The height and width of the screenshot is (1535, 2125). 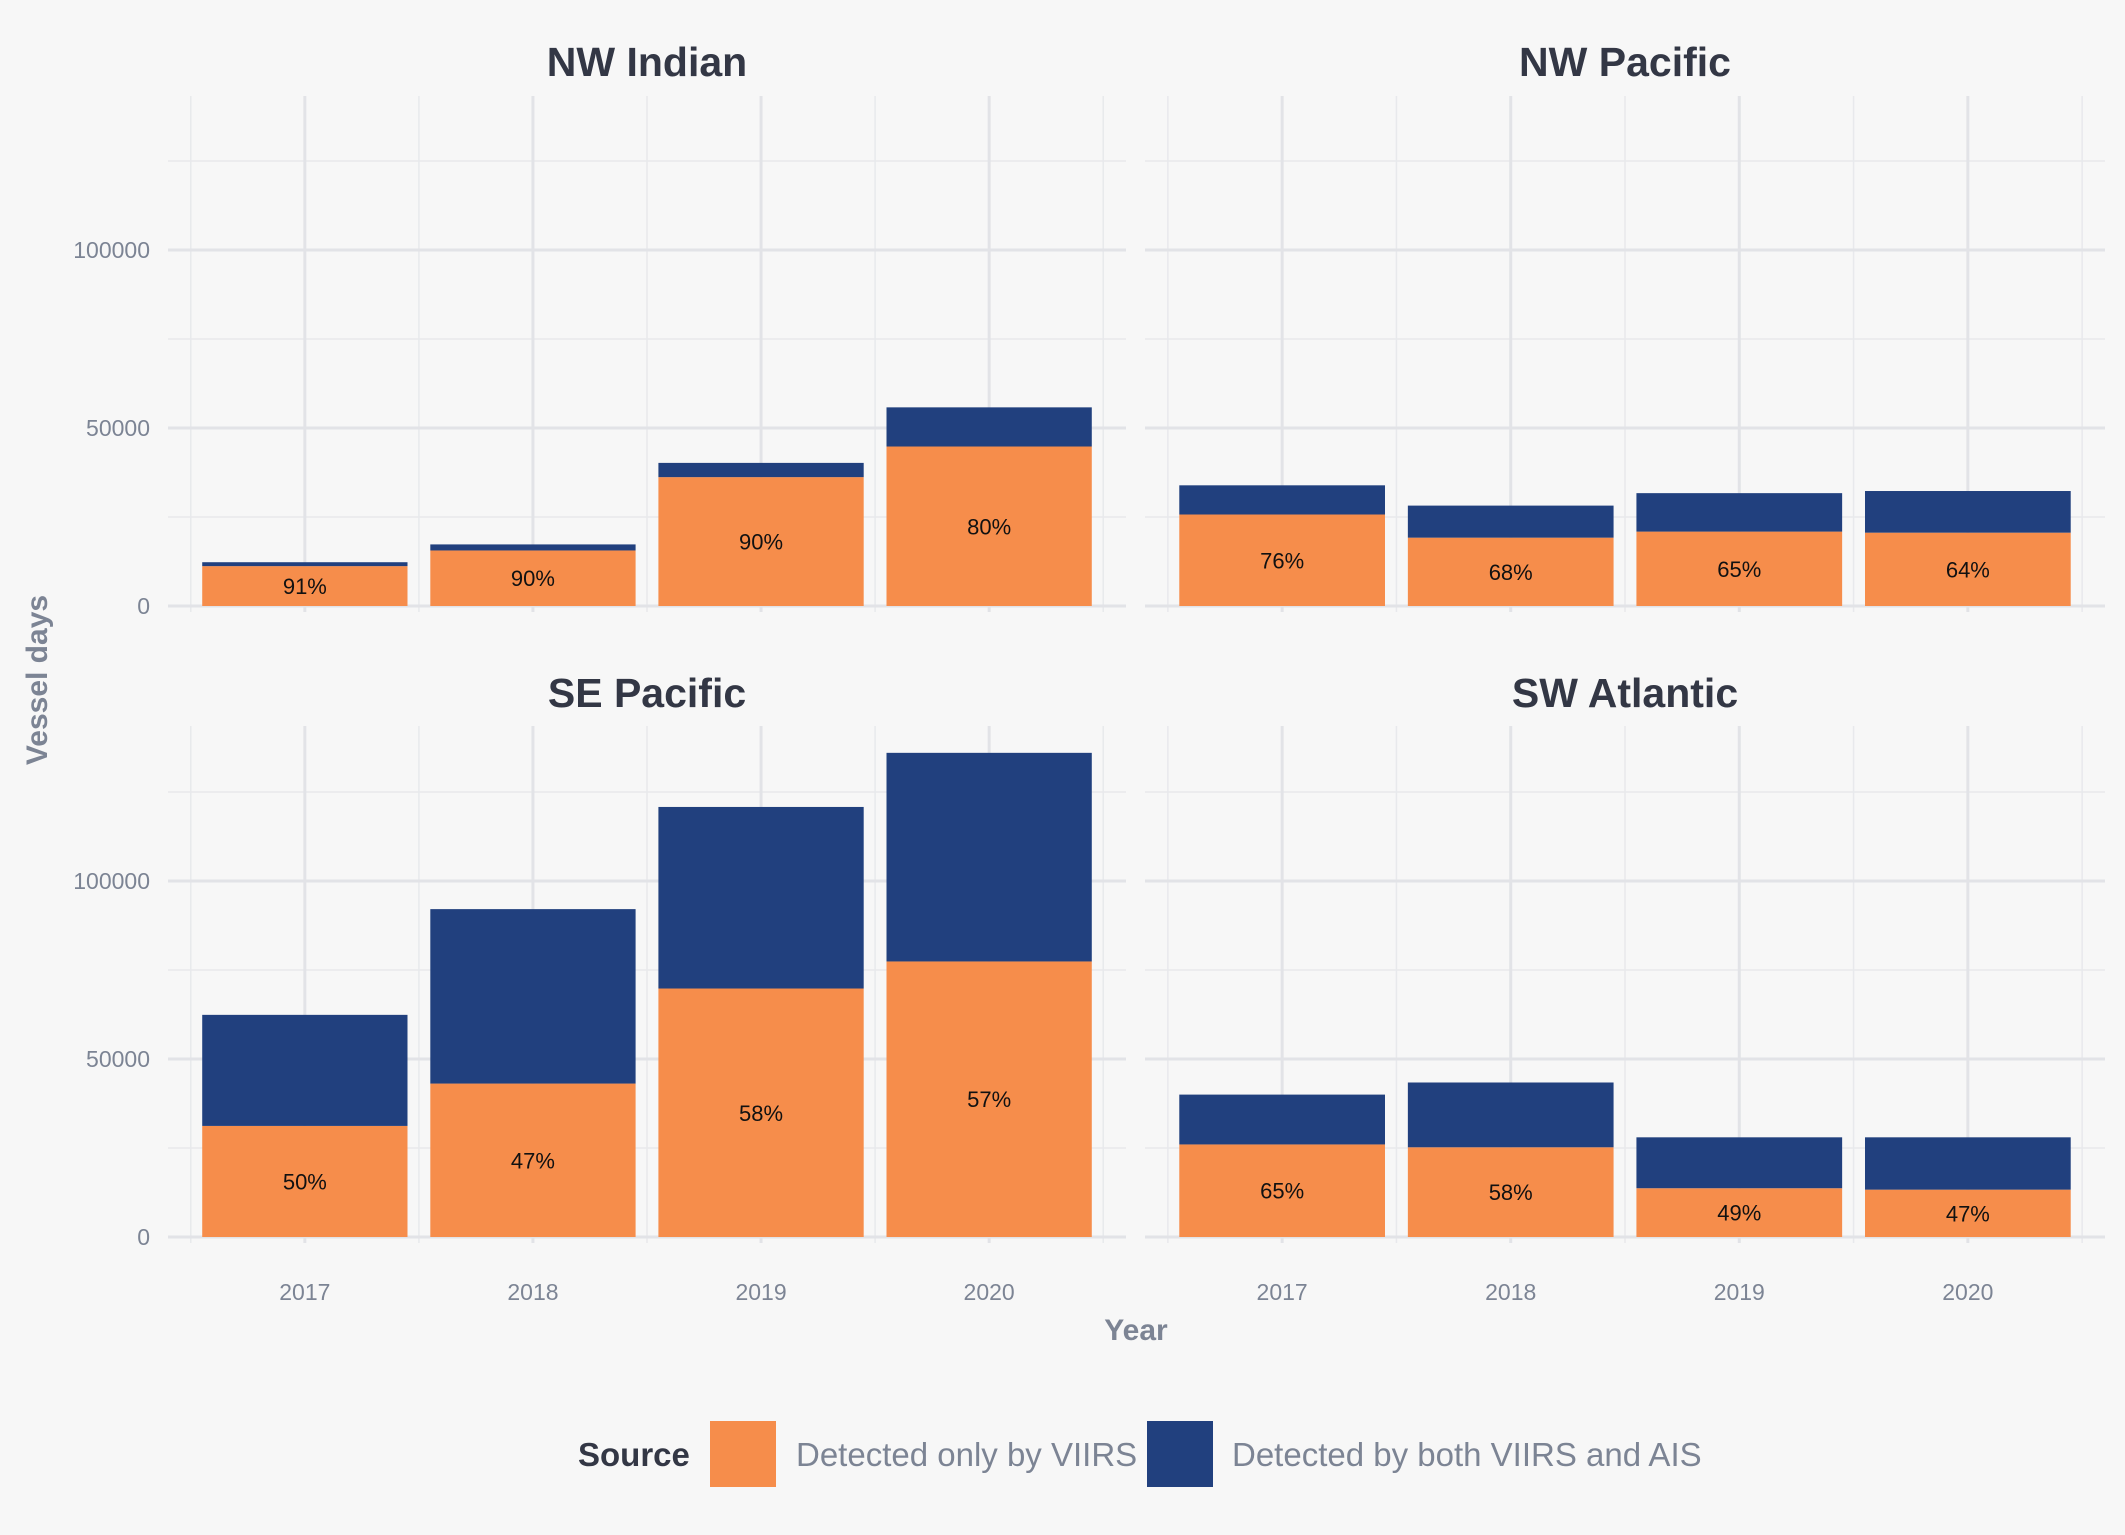 What do you see at coordinates (1180, 1454) in the screenshot?
I see `legend-swatch-viirs-and-ais` at bounding box center [1180, 1454].